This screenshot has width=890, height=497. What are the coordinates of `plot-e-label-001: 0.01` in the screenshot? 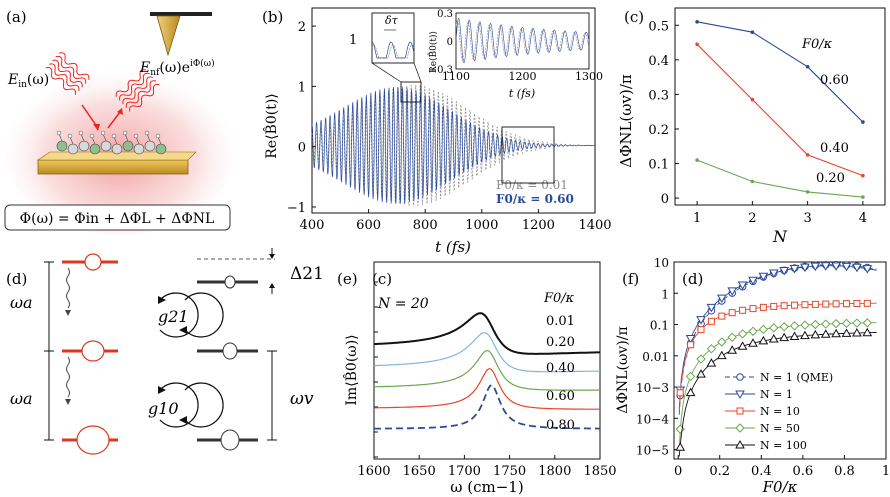 It's located at (560, 321).